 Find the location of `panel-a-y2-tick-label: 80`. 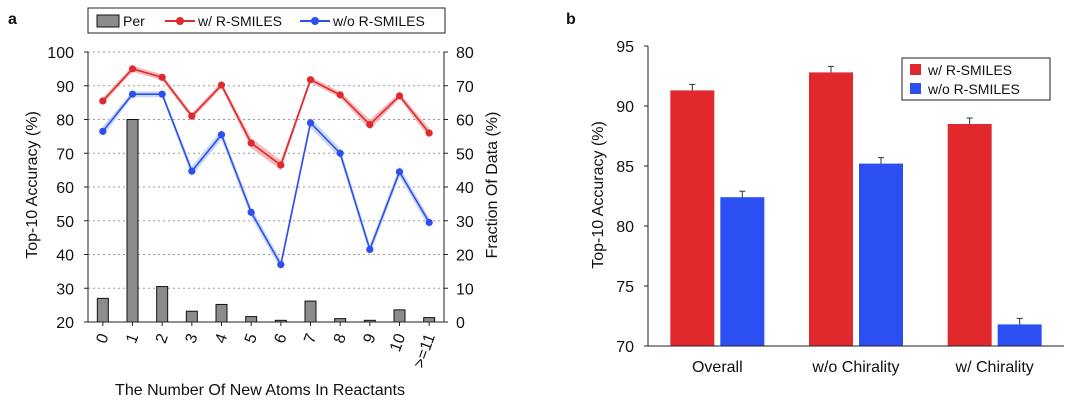

panel-a-y2-tick-label: 80 is located at coordinates (465, 53).